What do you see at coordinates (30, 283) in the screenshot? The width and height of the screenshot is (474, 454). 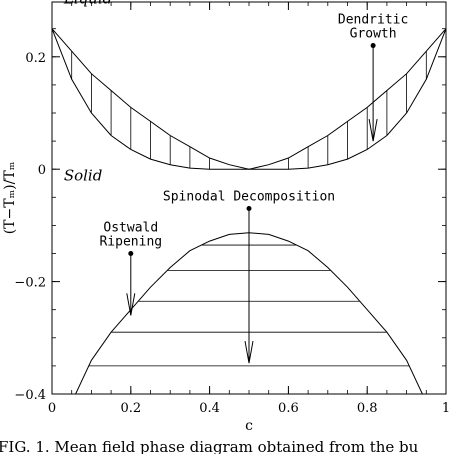 I see `y-tick-label: −0.2` at bounding box center [30, 283].